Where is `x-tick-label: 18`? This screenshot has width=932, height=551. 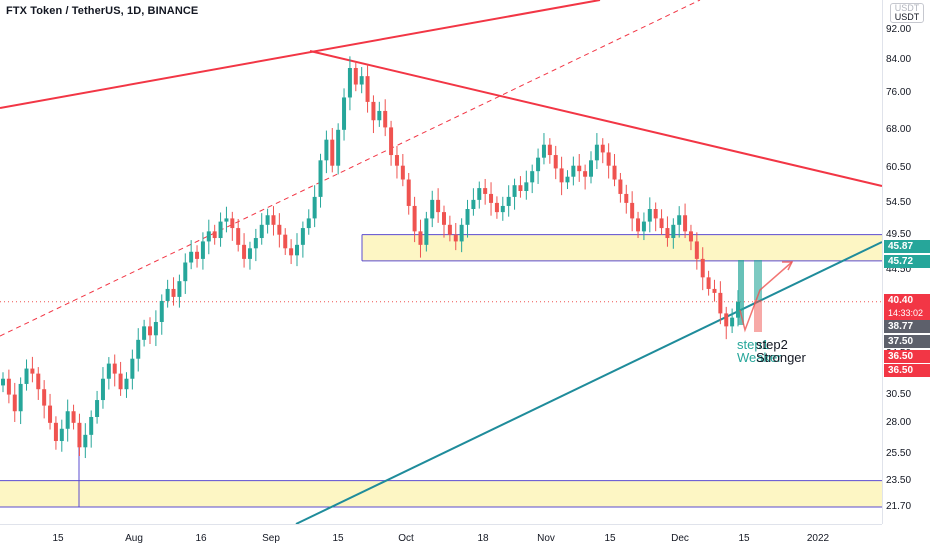
x-tick-label: 18 is located at coordinates (483, 538).